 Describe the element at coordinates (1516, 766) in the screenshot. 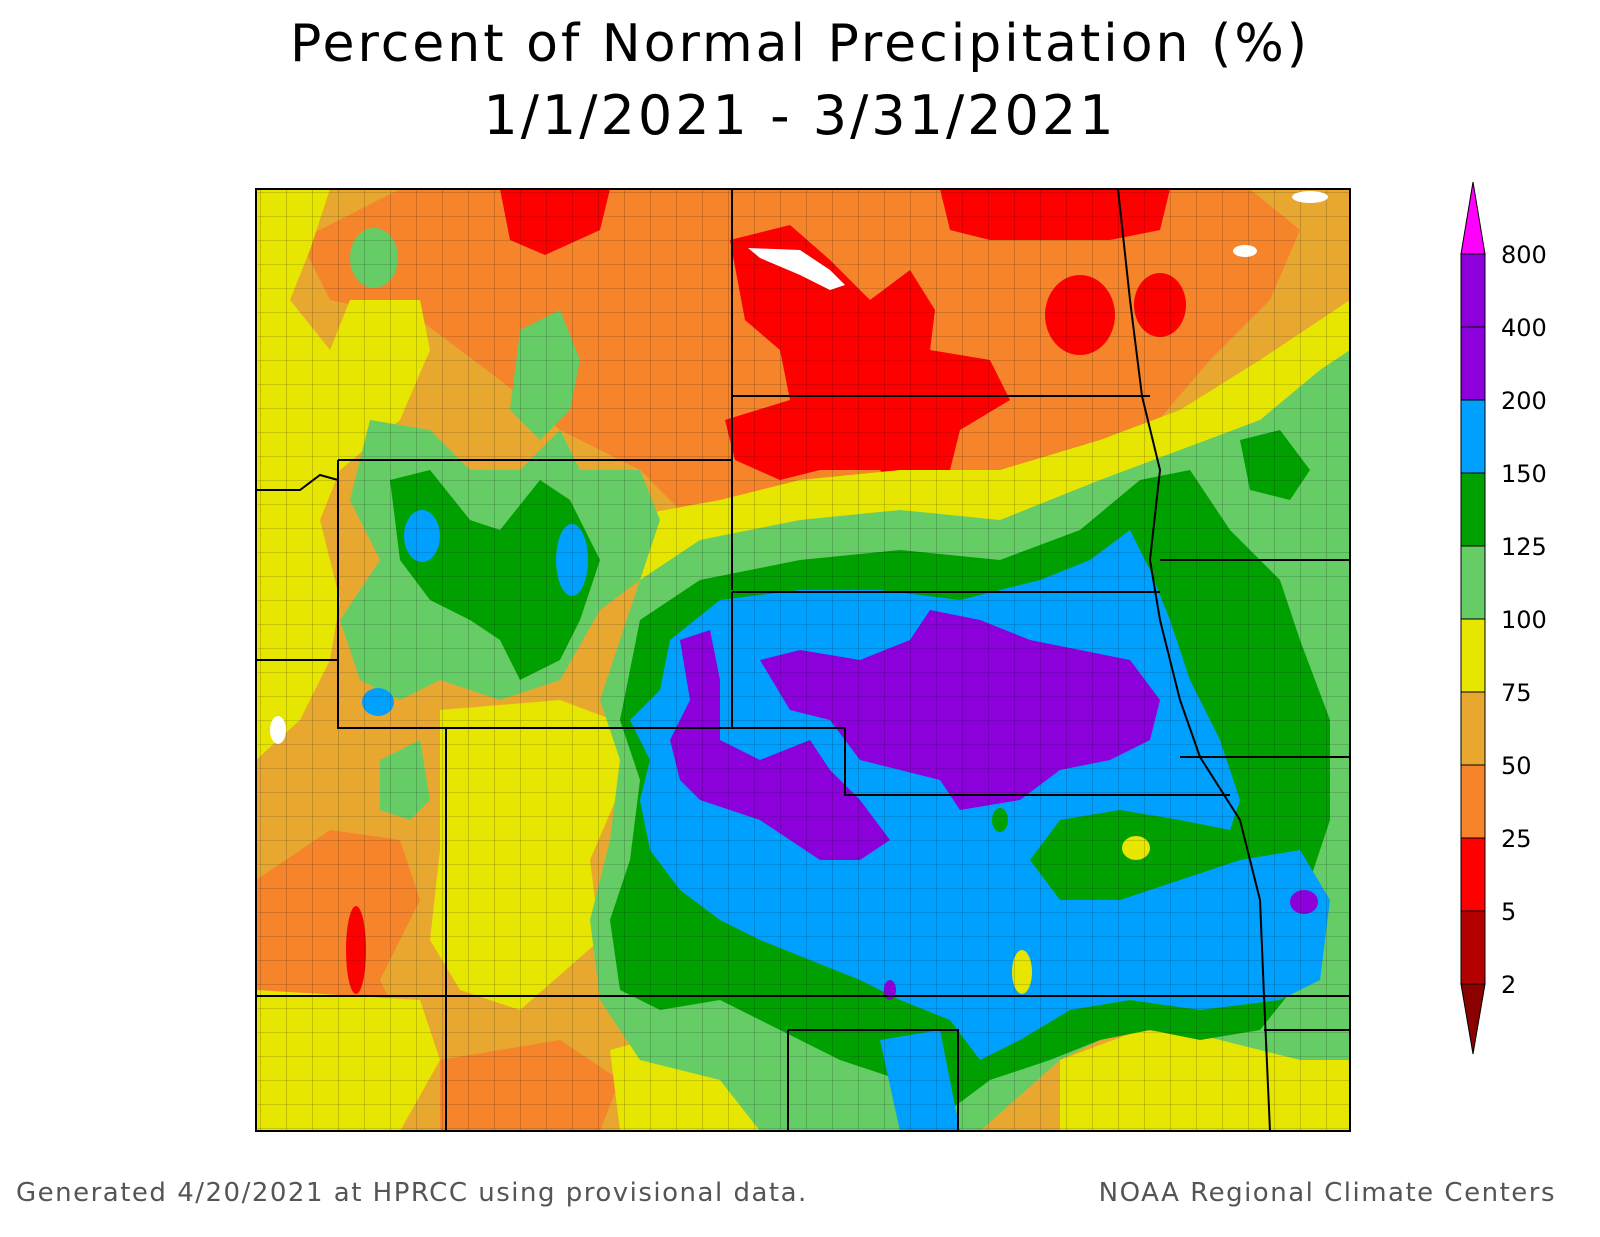

I see `colorbar-label: 50` at that location.